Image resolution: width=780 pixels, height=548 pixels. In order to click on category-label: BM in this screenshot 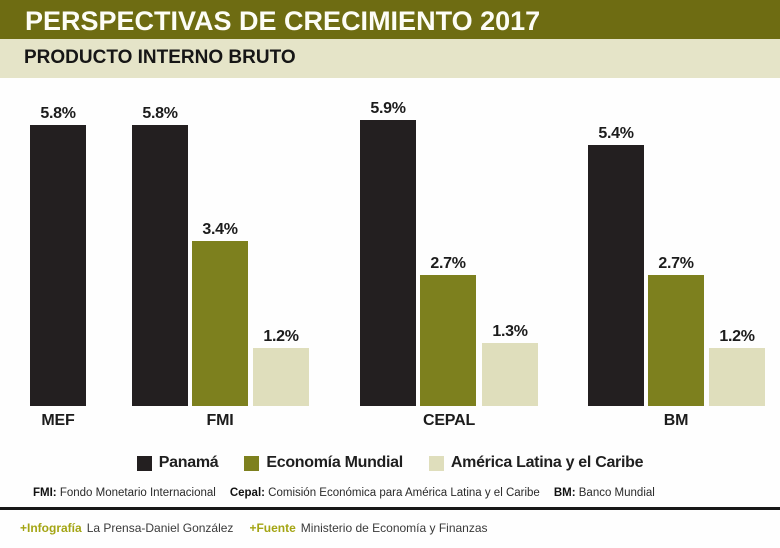, I will do `click(676, 420)`.